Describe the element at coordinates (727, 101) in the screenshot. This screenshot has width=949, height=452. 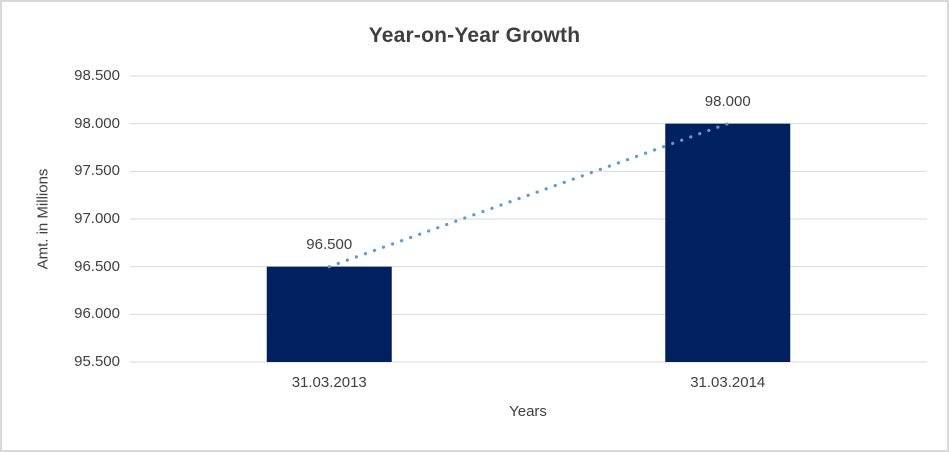
I see `bar-data-label: 98.000` at that location.